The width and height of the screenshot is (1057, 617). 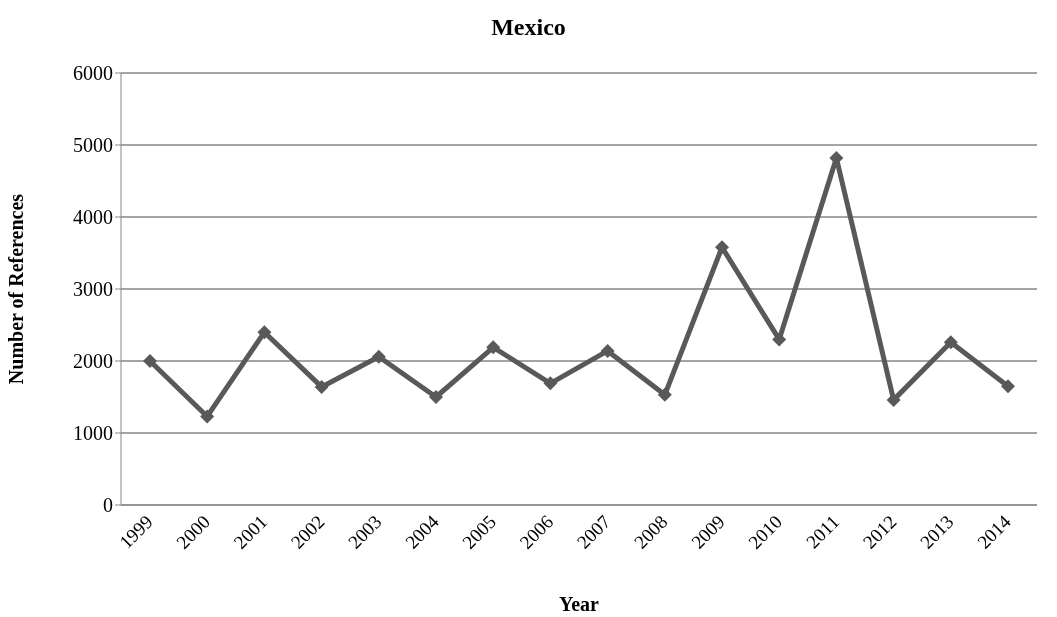 I want to click on x-axis-title: Year, so click(x=579, y=604).